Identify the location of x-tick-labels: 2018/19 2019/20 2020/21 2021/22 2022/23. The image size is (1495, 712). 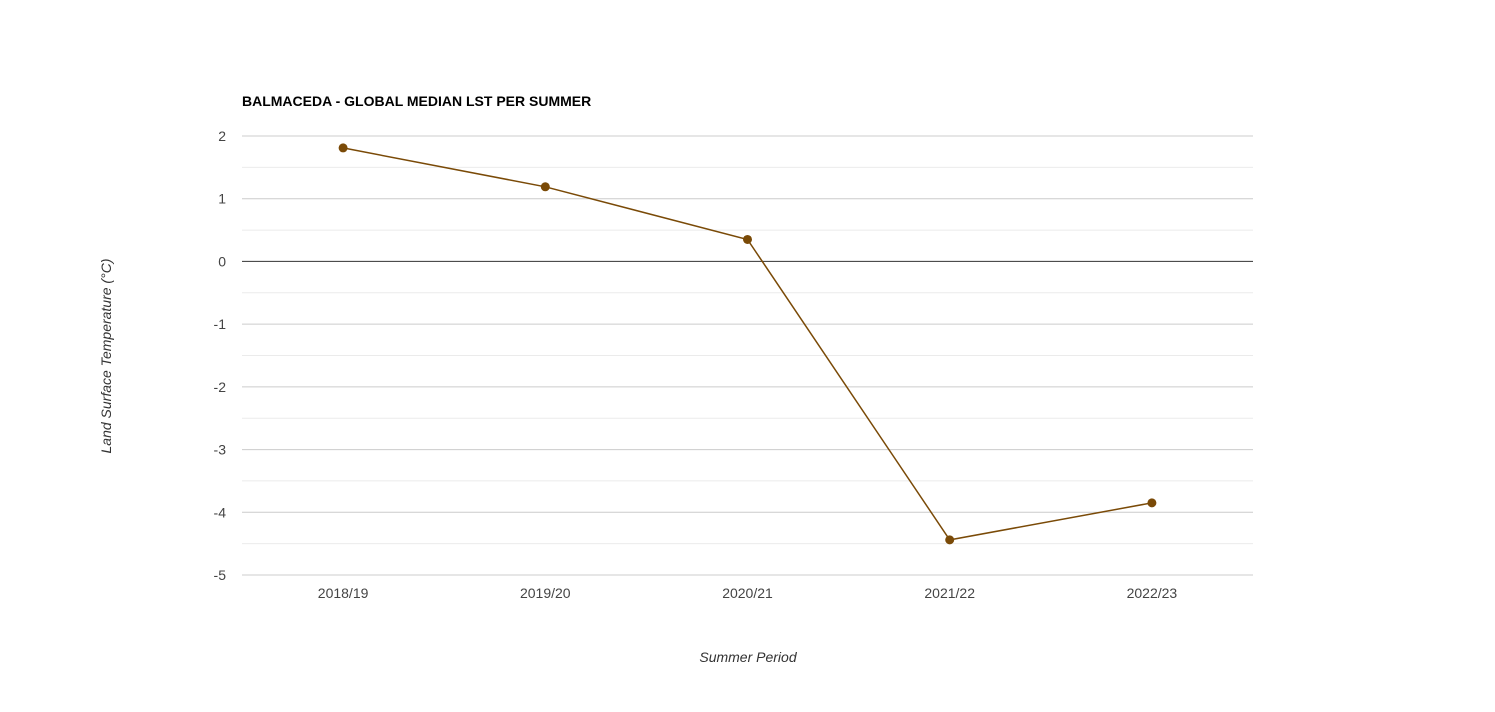
(748, 593).